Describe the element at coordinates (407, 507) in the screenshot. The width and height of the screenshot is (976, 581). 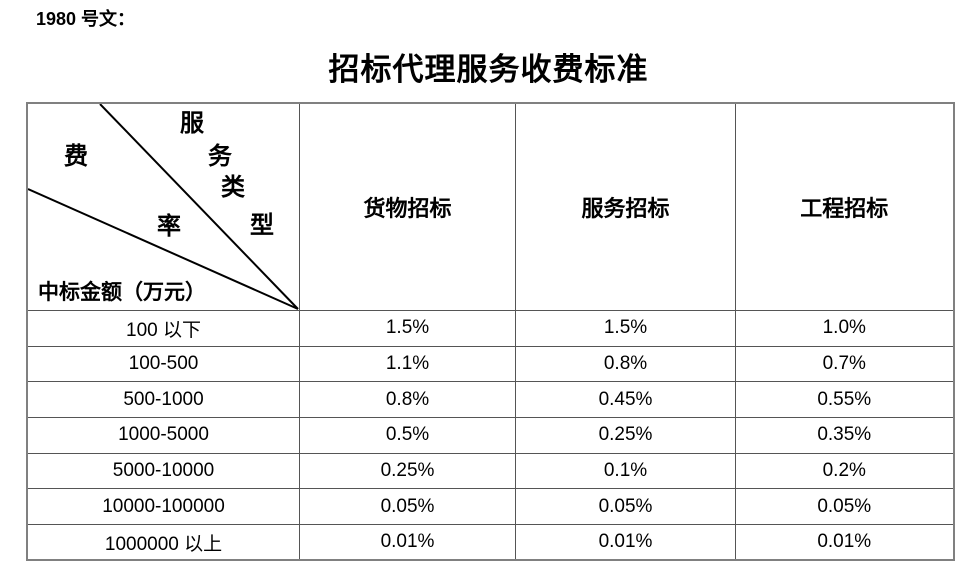
I see `goods-rate-cell: 0.05%` at that location.